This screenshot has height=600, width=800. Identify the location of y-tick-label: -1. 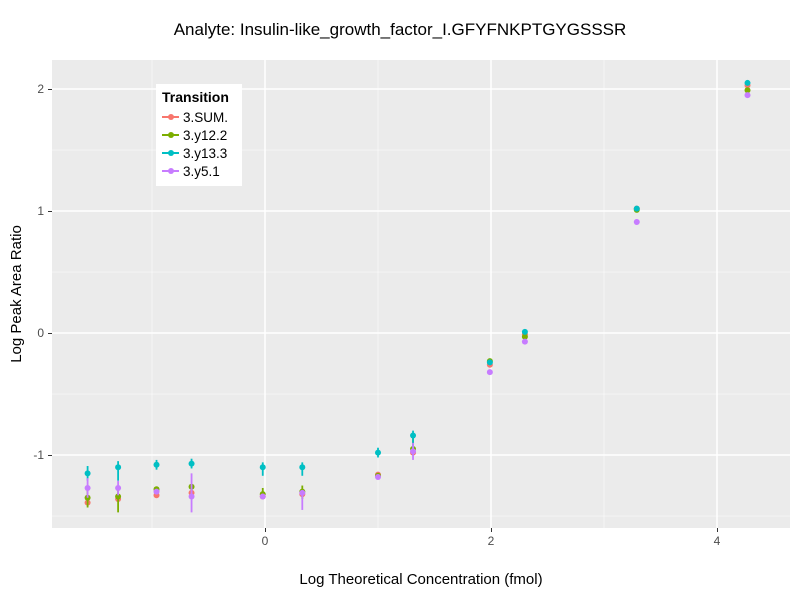
(38, 455).